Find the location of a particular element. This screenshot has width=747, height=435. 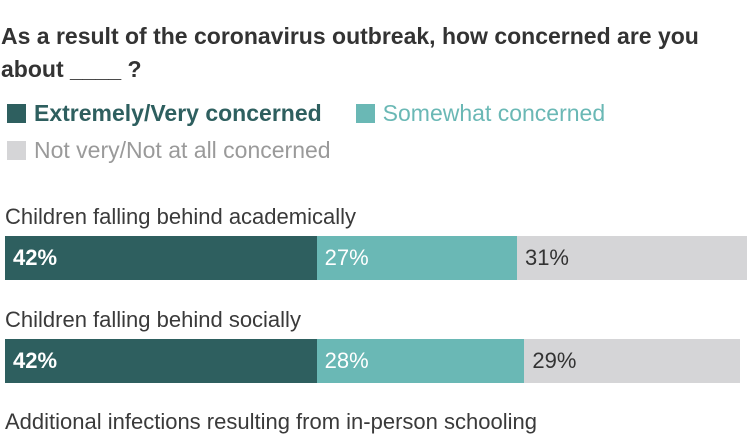

stacked-bar: 42% 27% 31% is located at coordinates (376, 258).